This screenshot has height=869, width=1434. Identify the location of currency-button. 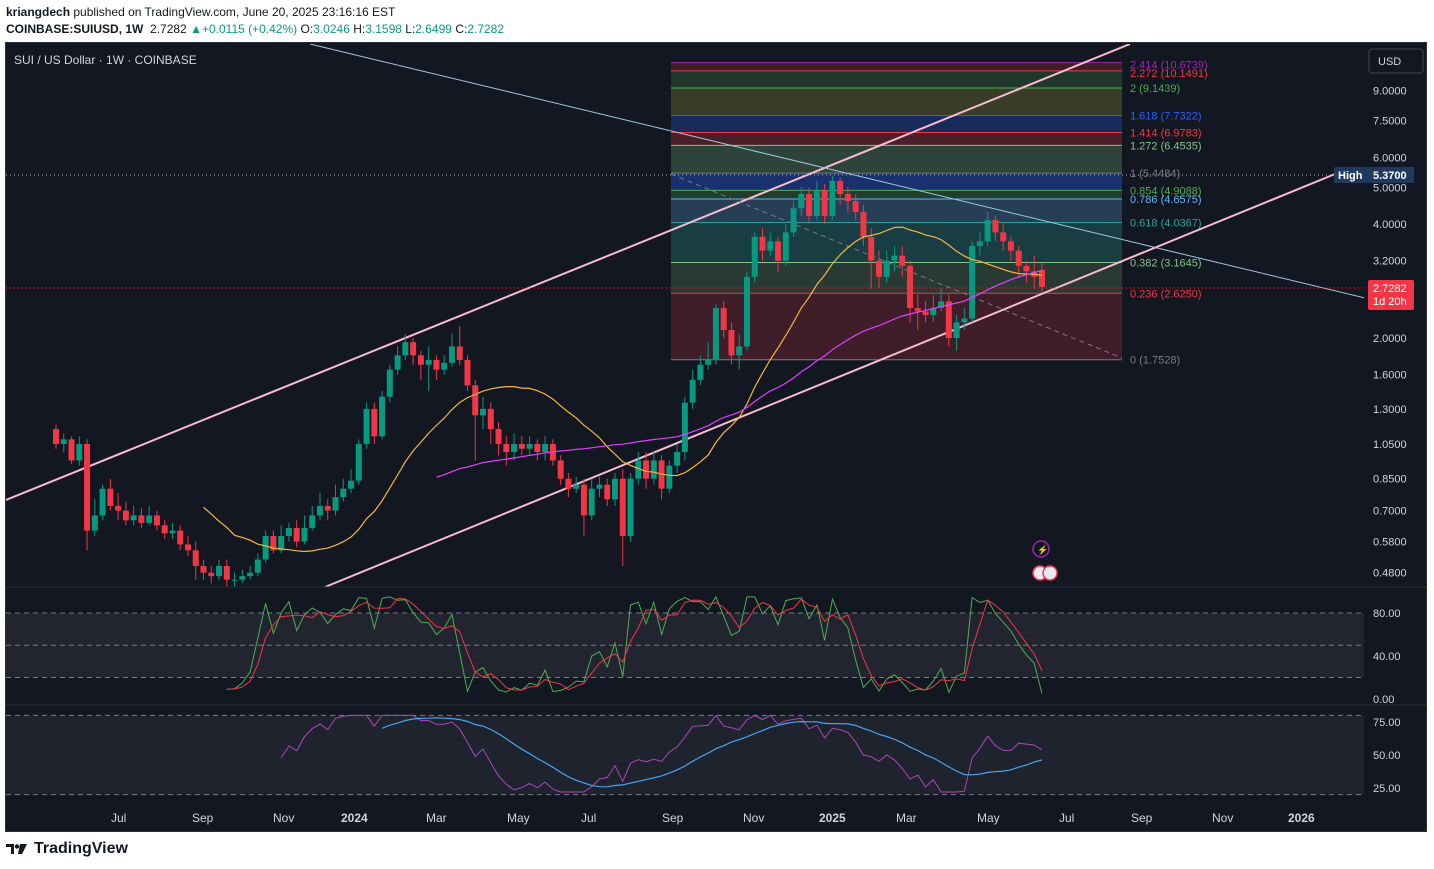
(1396, 61).